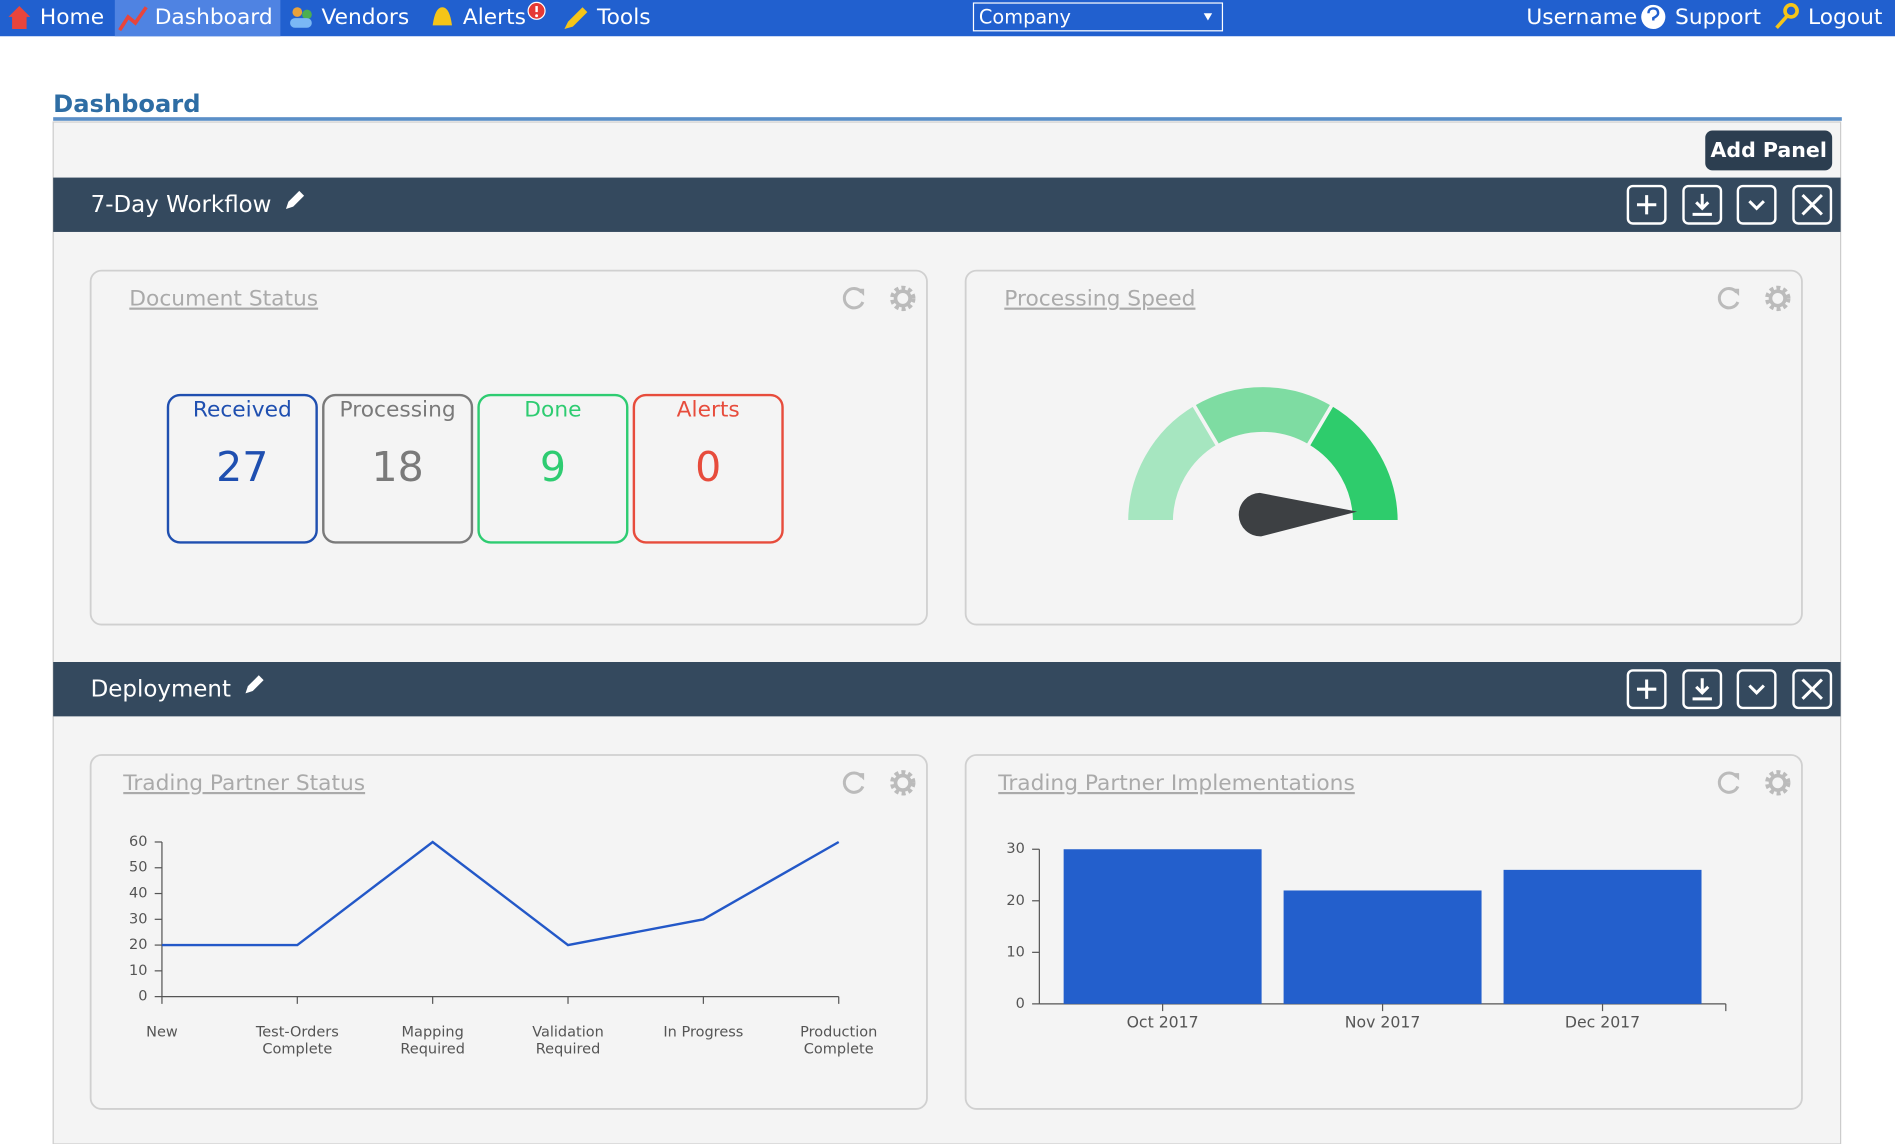 This screenshot has width=1895, height=1148. I want to click on add-panel-button, so click(1769, 150).